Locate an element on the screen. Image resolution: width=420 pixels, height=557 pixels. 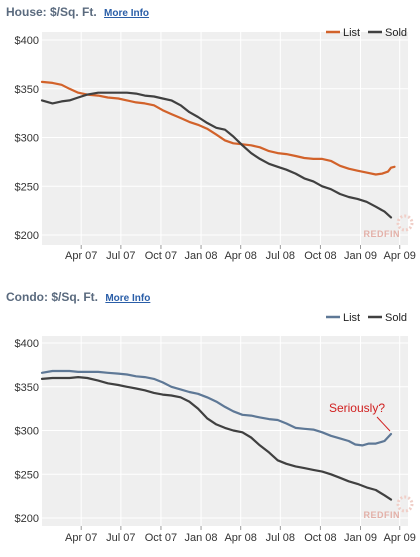
house-legend-label-list: List is located at coordinates (351, 33).